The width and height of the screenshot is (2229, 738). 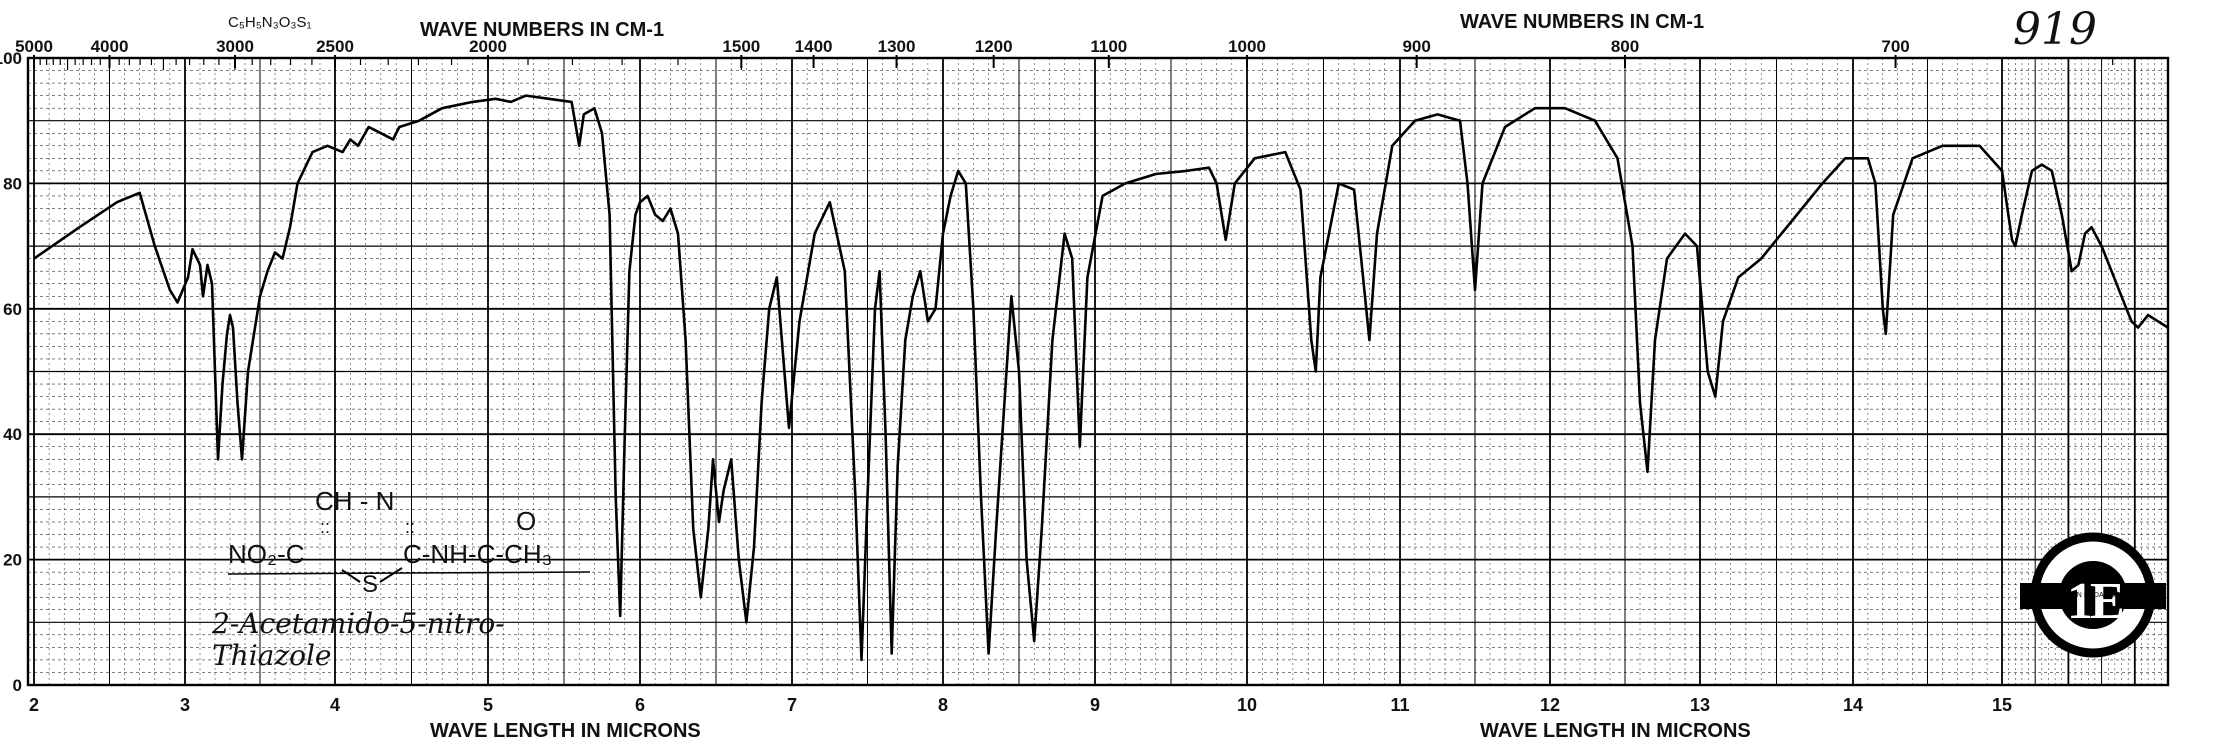 I want to click on x-tick-label: 3, so click(x=185, y=705).